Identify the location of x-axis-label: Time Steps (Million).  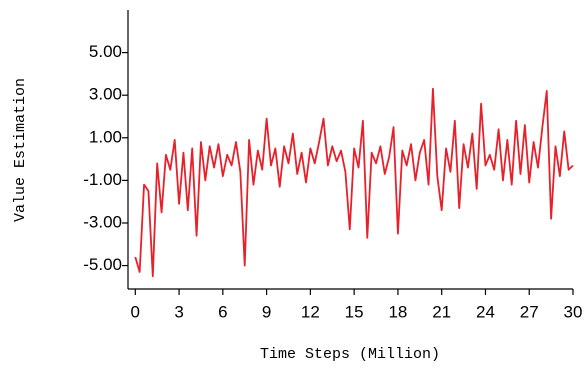
(350, 354).